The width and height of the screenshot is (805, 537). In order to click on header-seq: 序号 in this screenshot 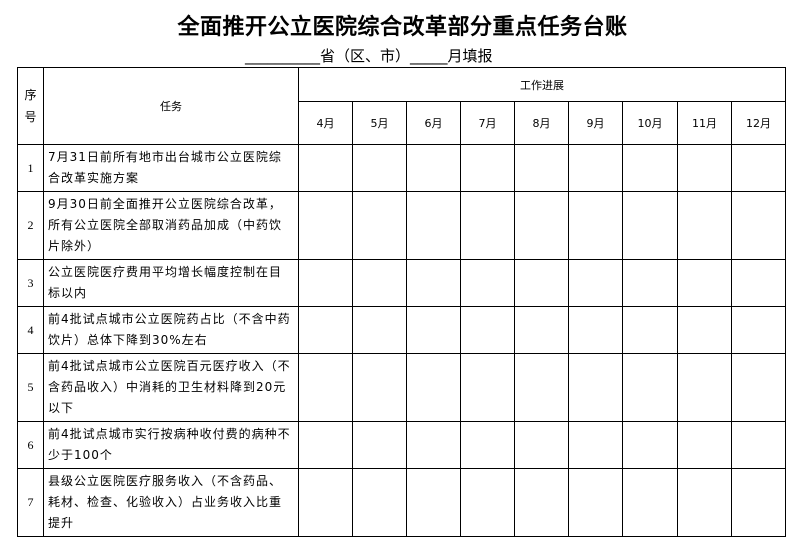, I will do `click(30, 106)`.